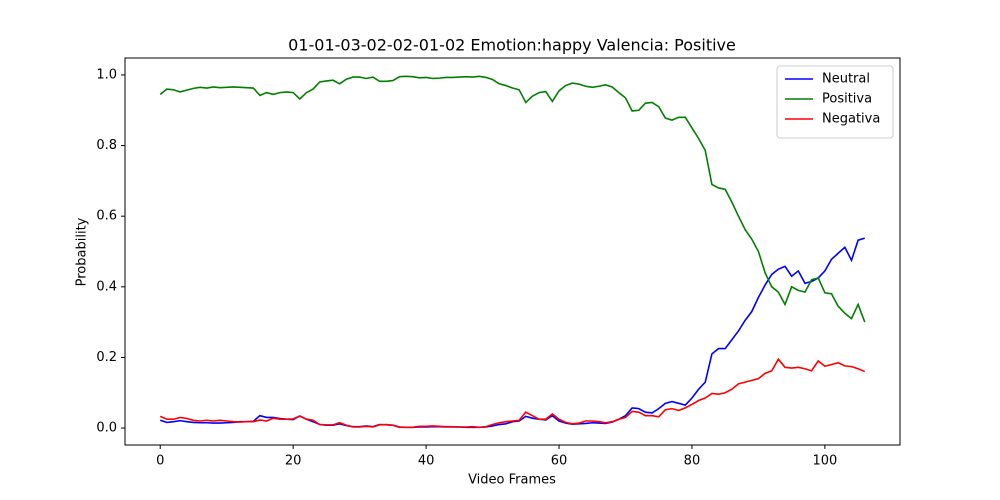 The width and height of the screenshot is (1000, 500). What do you see at coordinates (847, 99) in the screenshot?
I see `legend-label: Positiva` at bounding box center [847, 99].